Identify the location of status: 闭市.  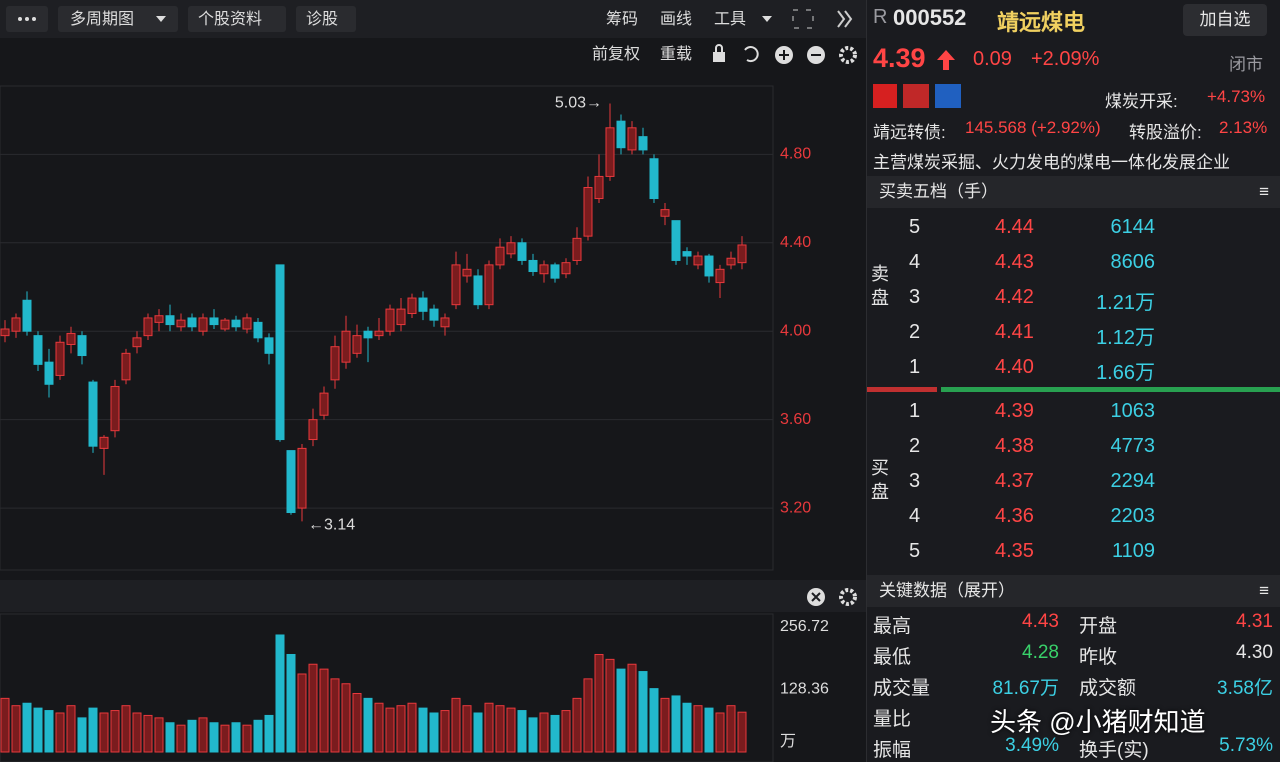
(1246, 64).